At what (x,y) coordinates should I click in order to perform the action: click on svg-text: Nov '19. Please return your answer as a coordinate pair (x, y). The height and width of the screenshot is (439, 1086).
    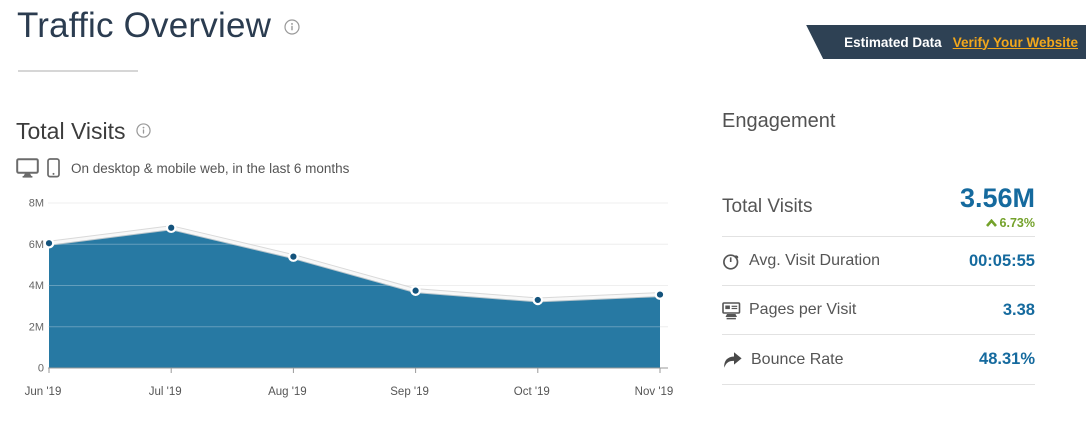
    Looking at the image, I should click on (654, 392).